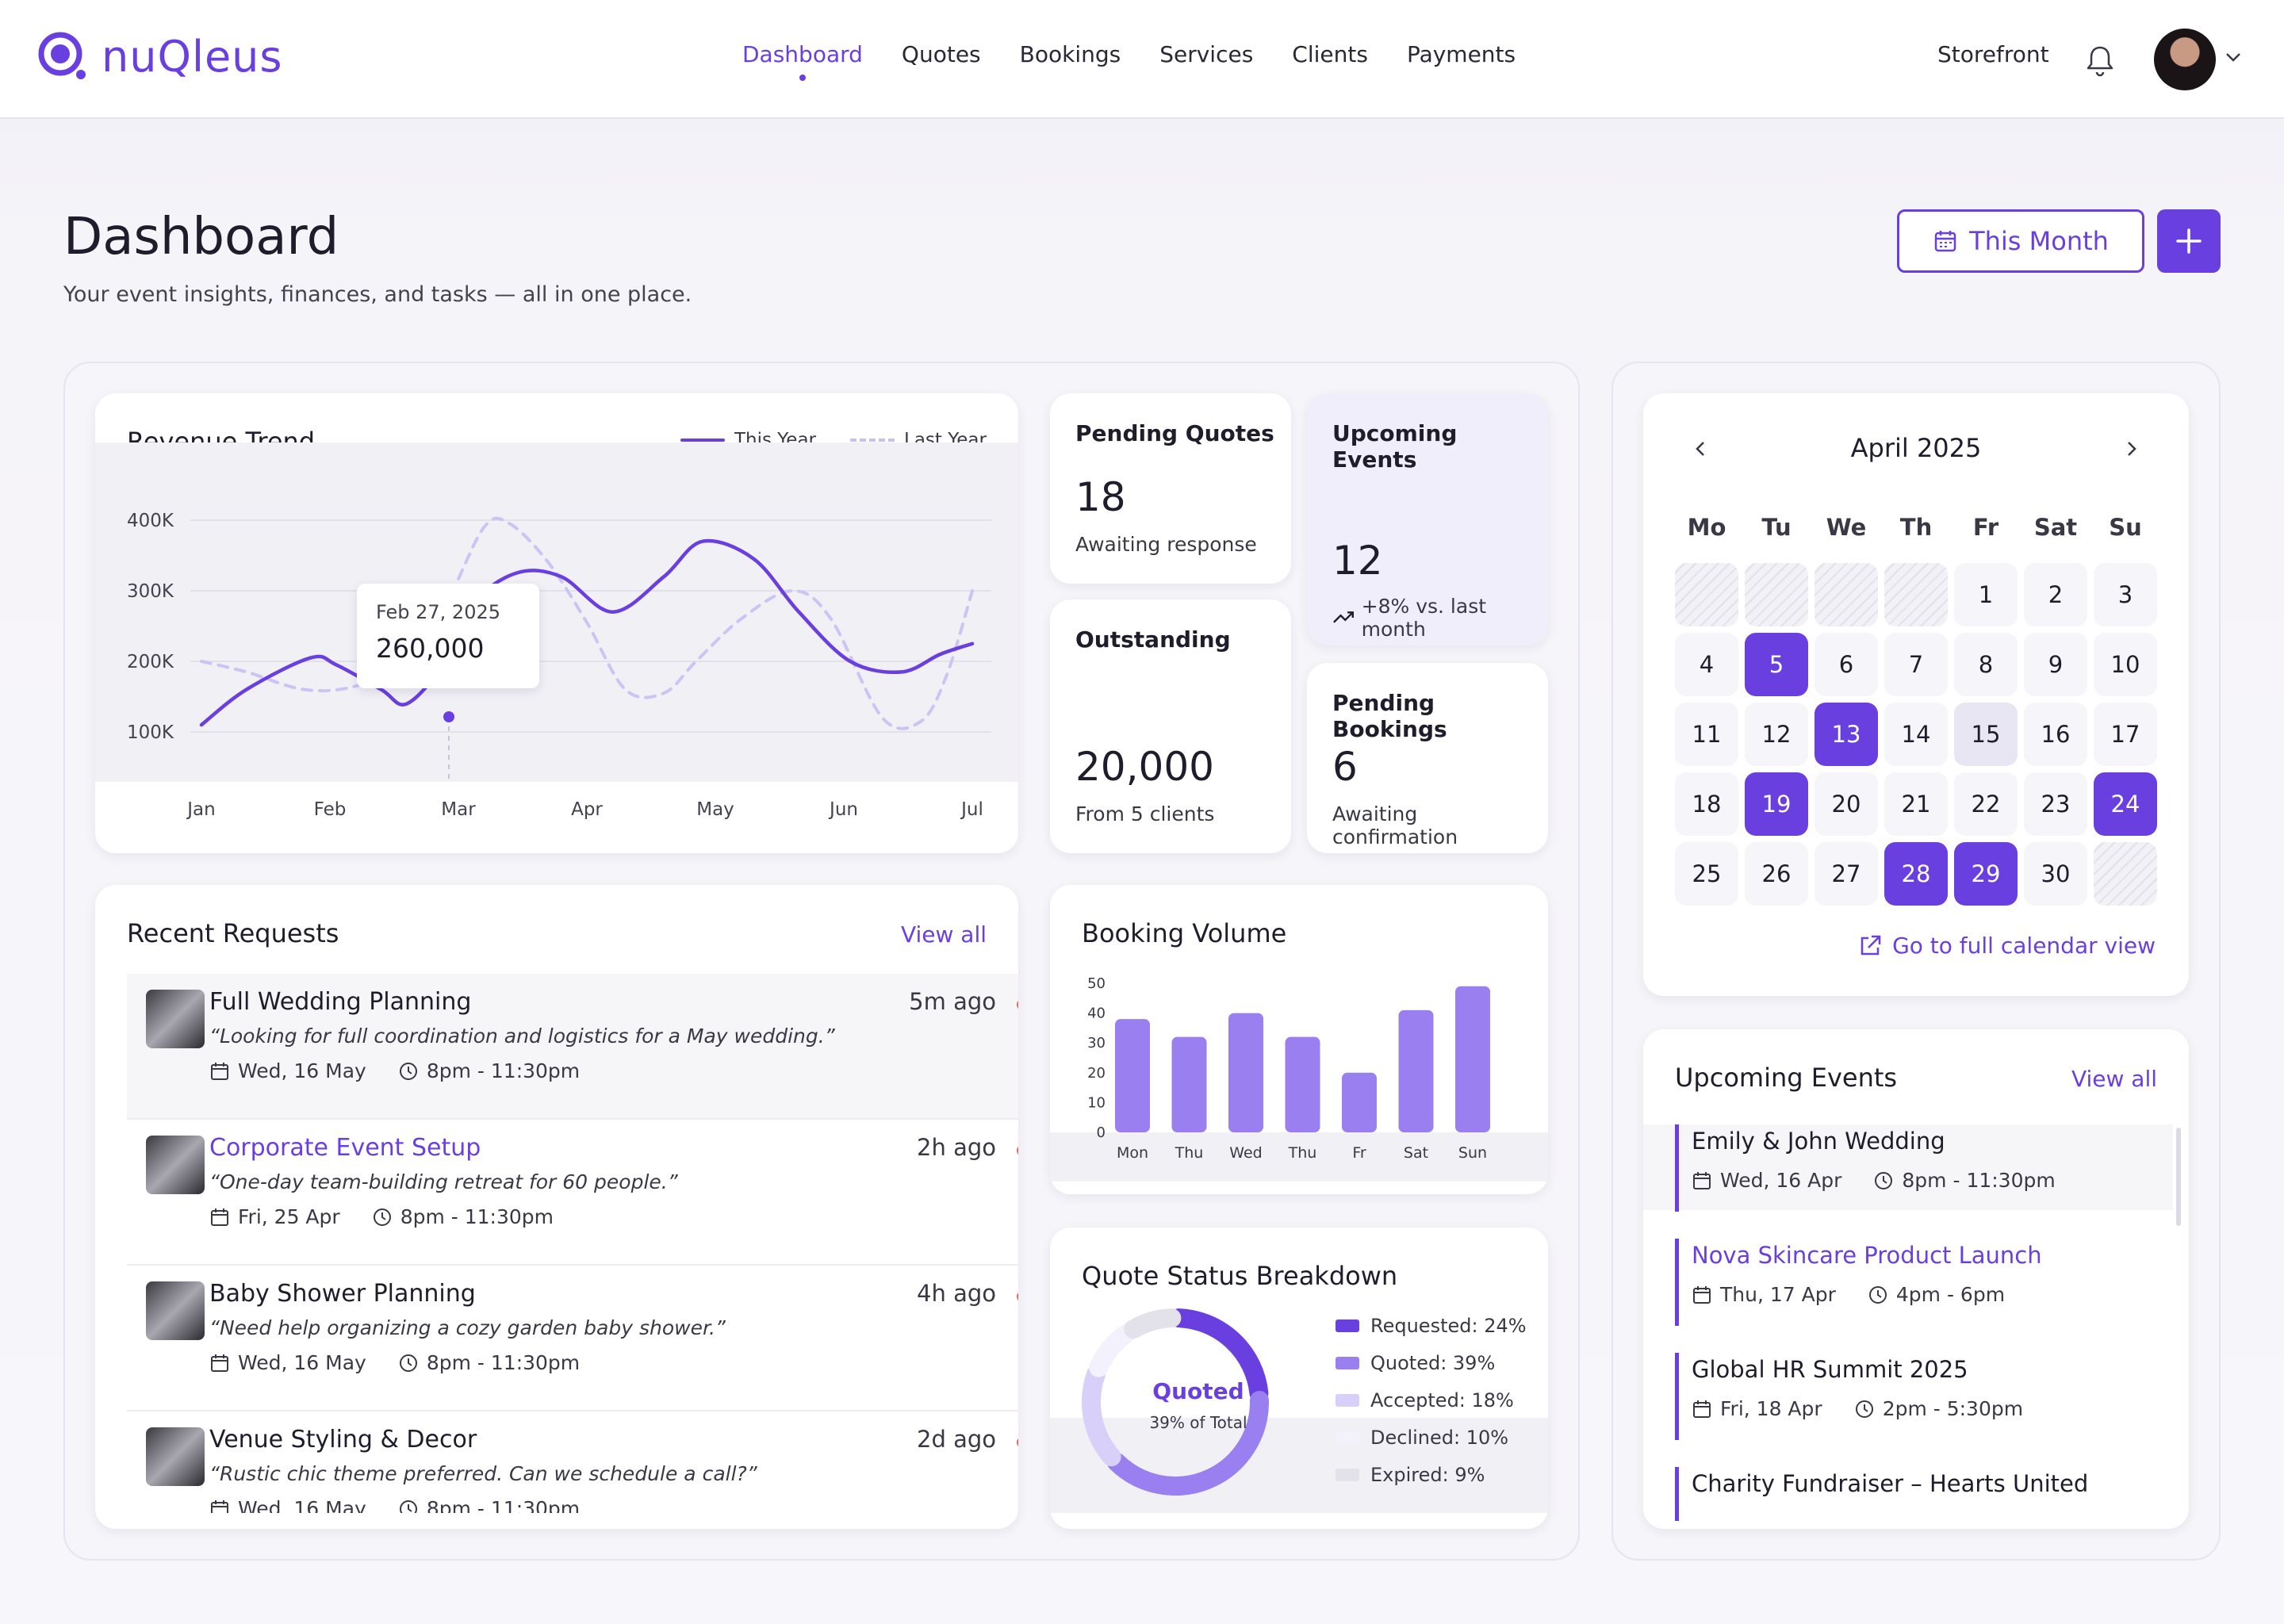 The width and height of the screenshot is (2284, 1624). Describe the element at coordinates (2055, 734) in the screenshot. I see `calendar-day-16: 16` at that location.